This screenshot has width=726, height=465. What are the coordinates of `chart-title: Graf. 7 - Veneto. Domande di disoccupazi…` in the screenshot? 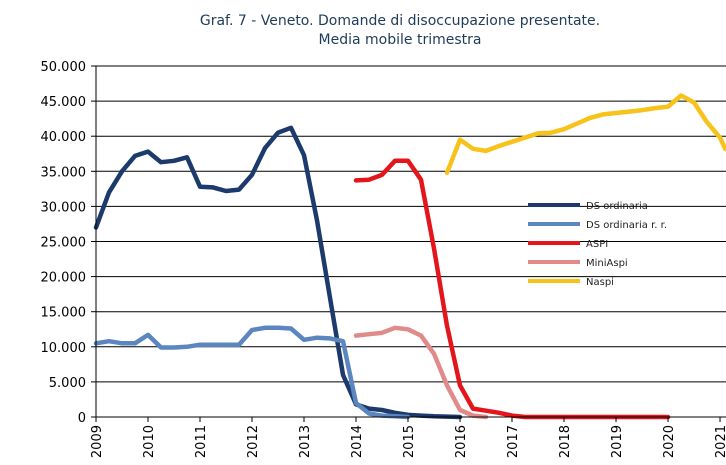 It's located at (400, 21).